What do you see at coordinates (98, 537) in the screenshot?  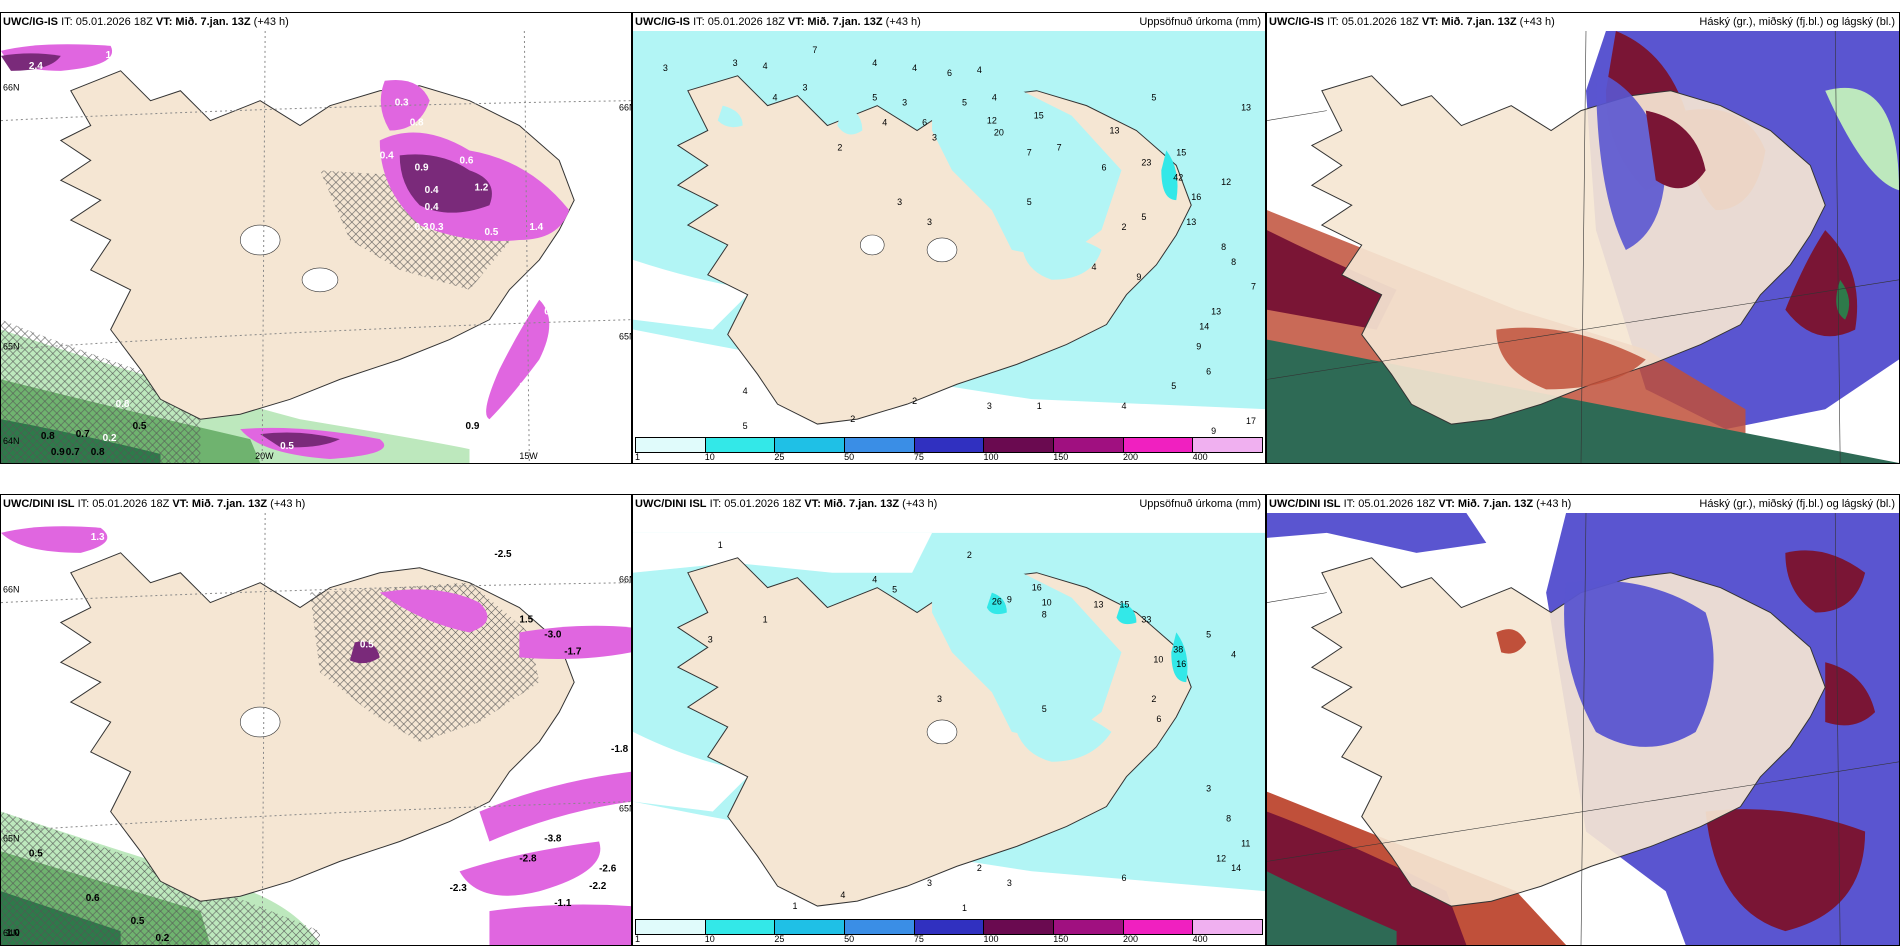 I see `svg-text: 1.3` at bounding box center [98, 537].